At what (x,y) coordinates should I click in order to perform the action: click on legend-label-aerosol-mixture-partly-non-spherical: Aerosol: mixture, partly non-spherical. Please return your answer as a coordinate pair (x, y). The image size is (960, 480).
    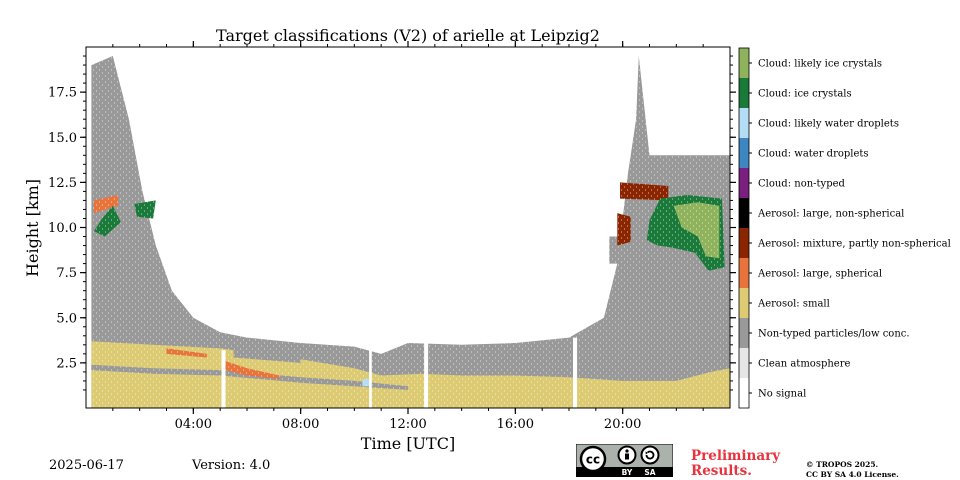
    Looking at the image, I should click on (854, 244).